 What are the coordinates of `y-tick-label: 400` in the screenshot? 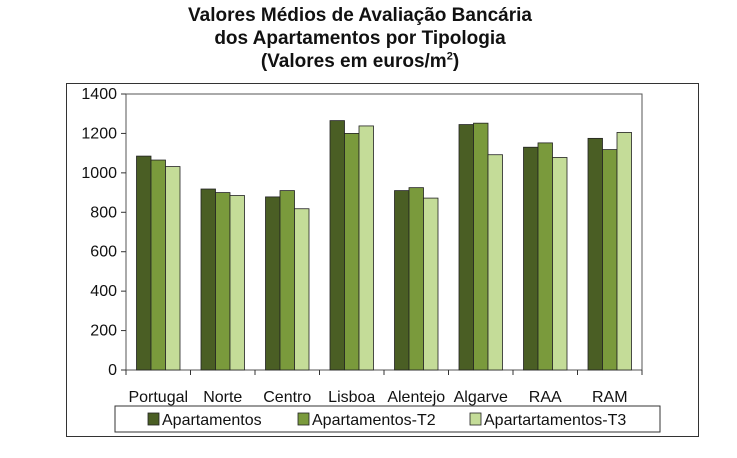 It's located at (103, 291).